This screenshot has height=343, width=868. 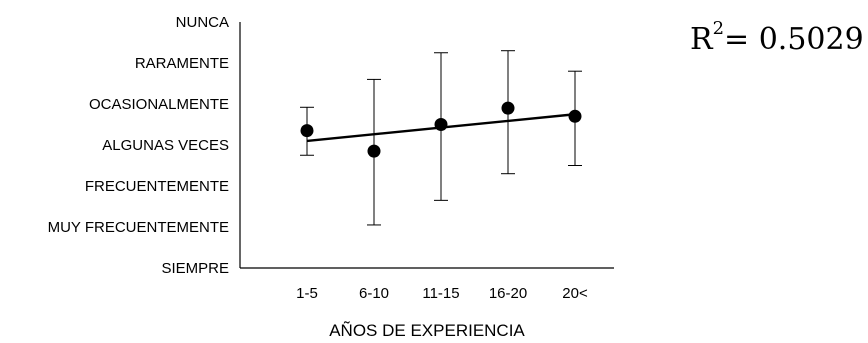 I want to click on r-squared-annotation: R2= 0.5029, so click(x=777, y=37).